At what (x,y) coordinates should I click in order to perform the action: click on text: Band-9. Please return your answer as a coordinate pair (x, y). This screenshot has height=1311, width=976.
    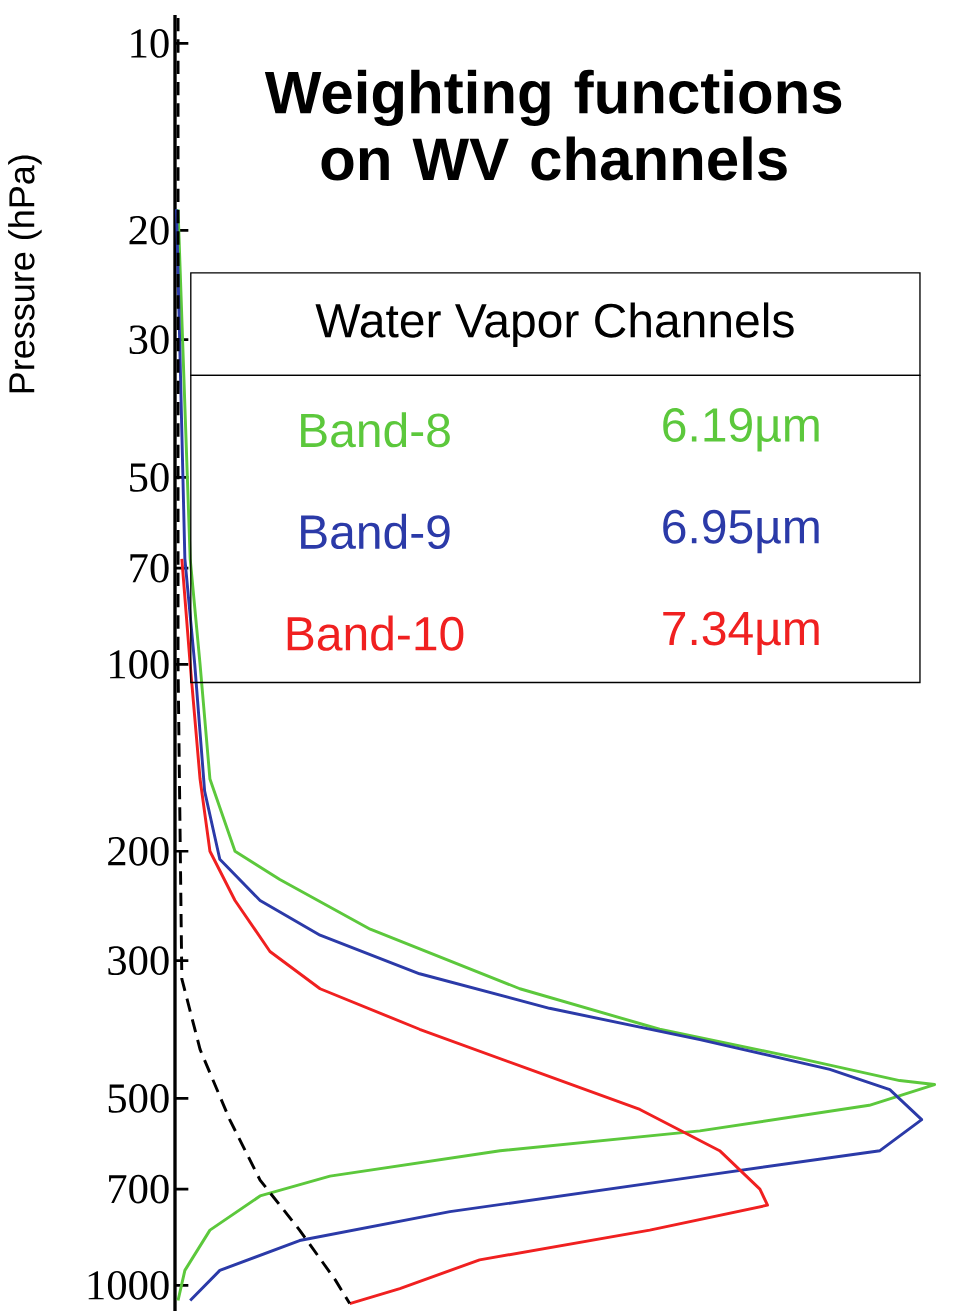
    Looking at the image, I should click on (375, 531).